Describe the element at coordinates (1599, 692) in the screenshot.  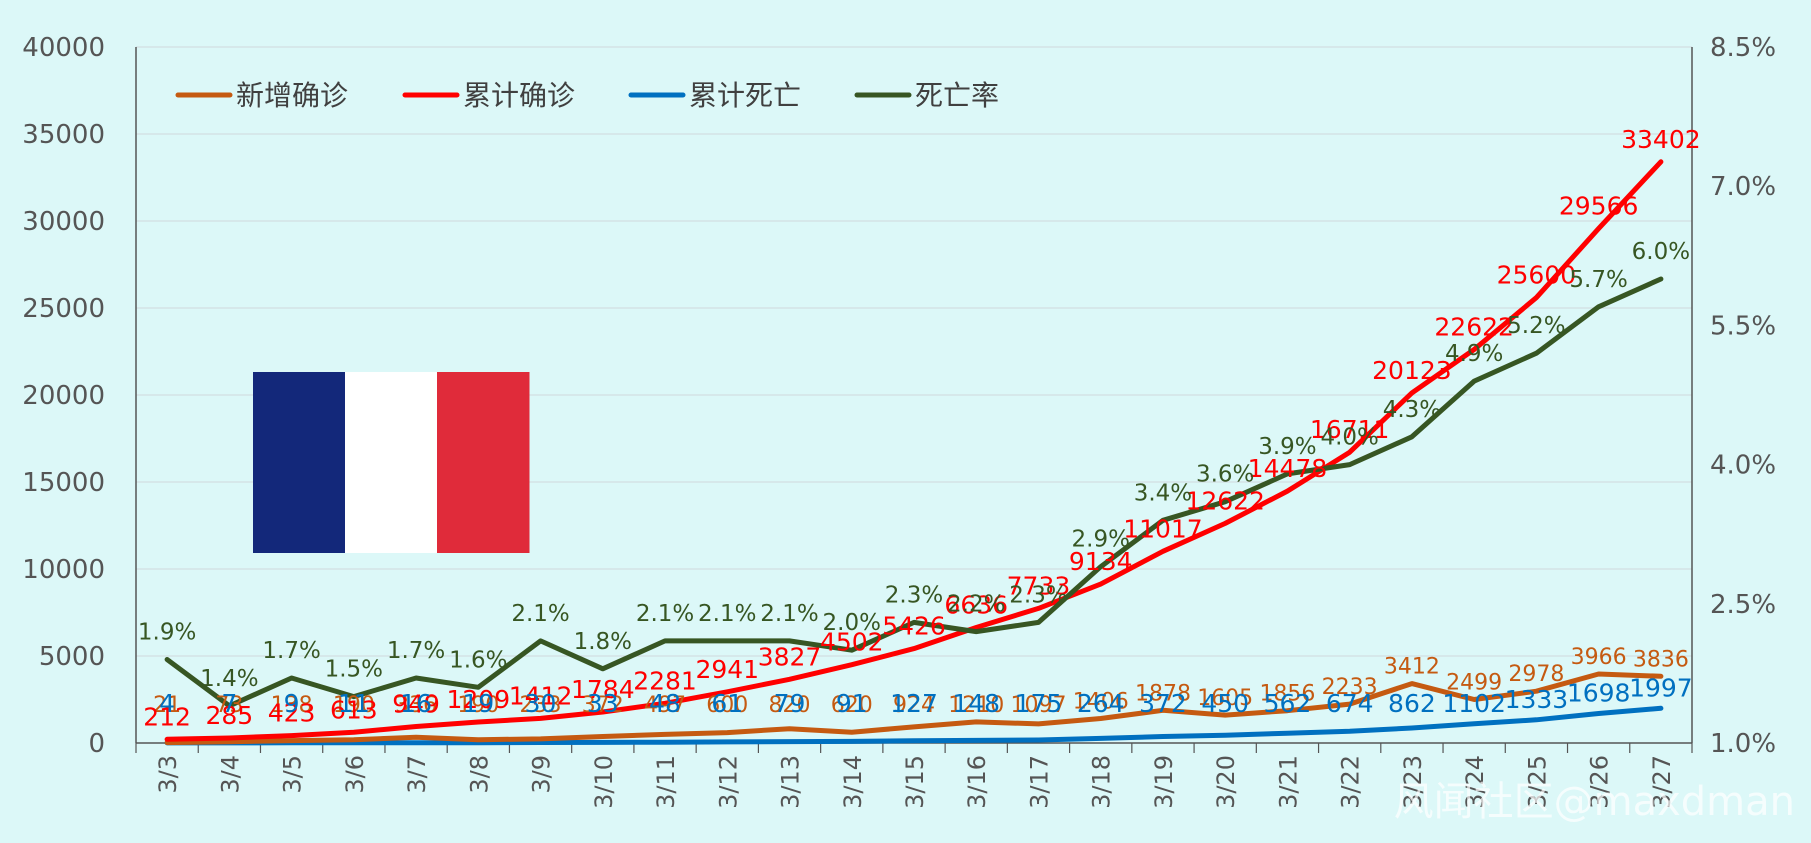
I see `data-label: 1698` at that location.